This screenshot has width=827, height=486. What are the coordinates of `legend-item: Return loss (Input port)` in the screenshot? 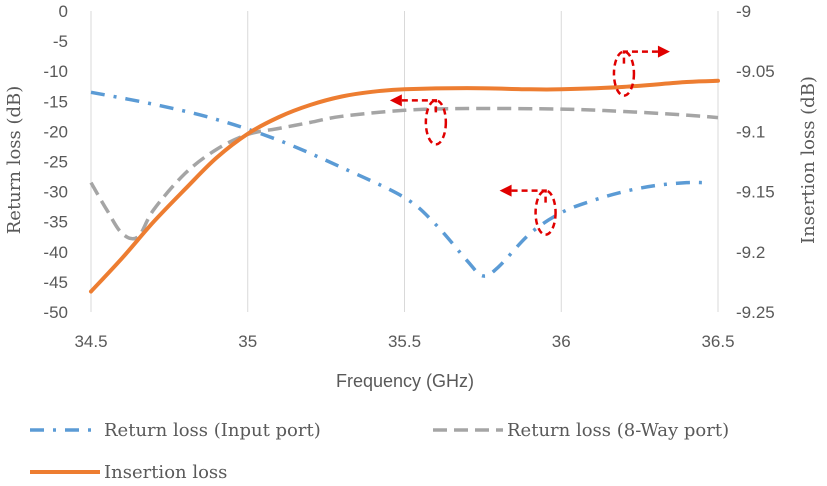 It's located at (175, 430).